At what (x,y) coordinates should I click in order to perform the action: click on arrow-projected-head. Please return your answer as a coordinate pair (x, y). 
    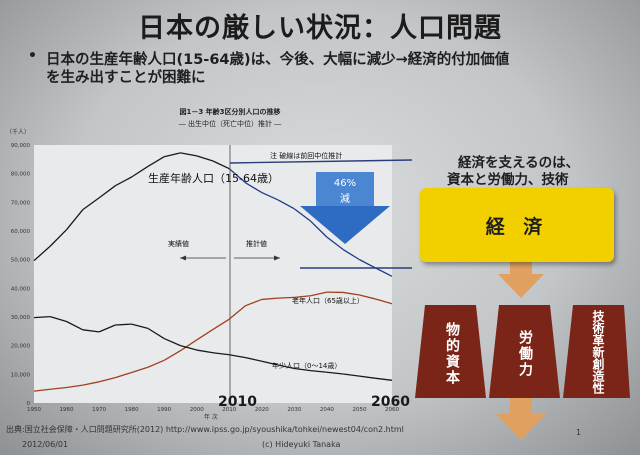
    Looking at the image, I should click on (277, 258).